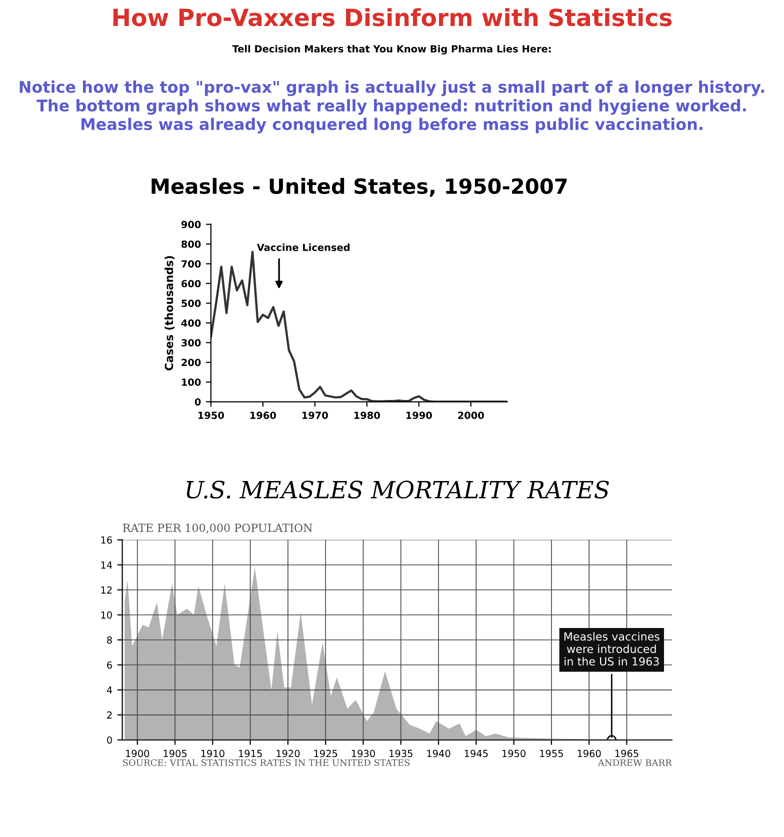  I want to click on x-tick-label: 1900, so click(138, 754).